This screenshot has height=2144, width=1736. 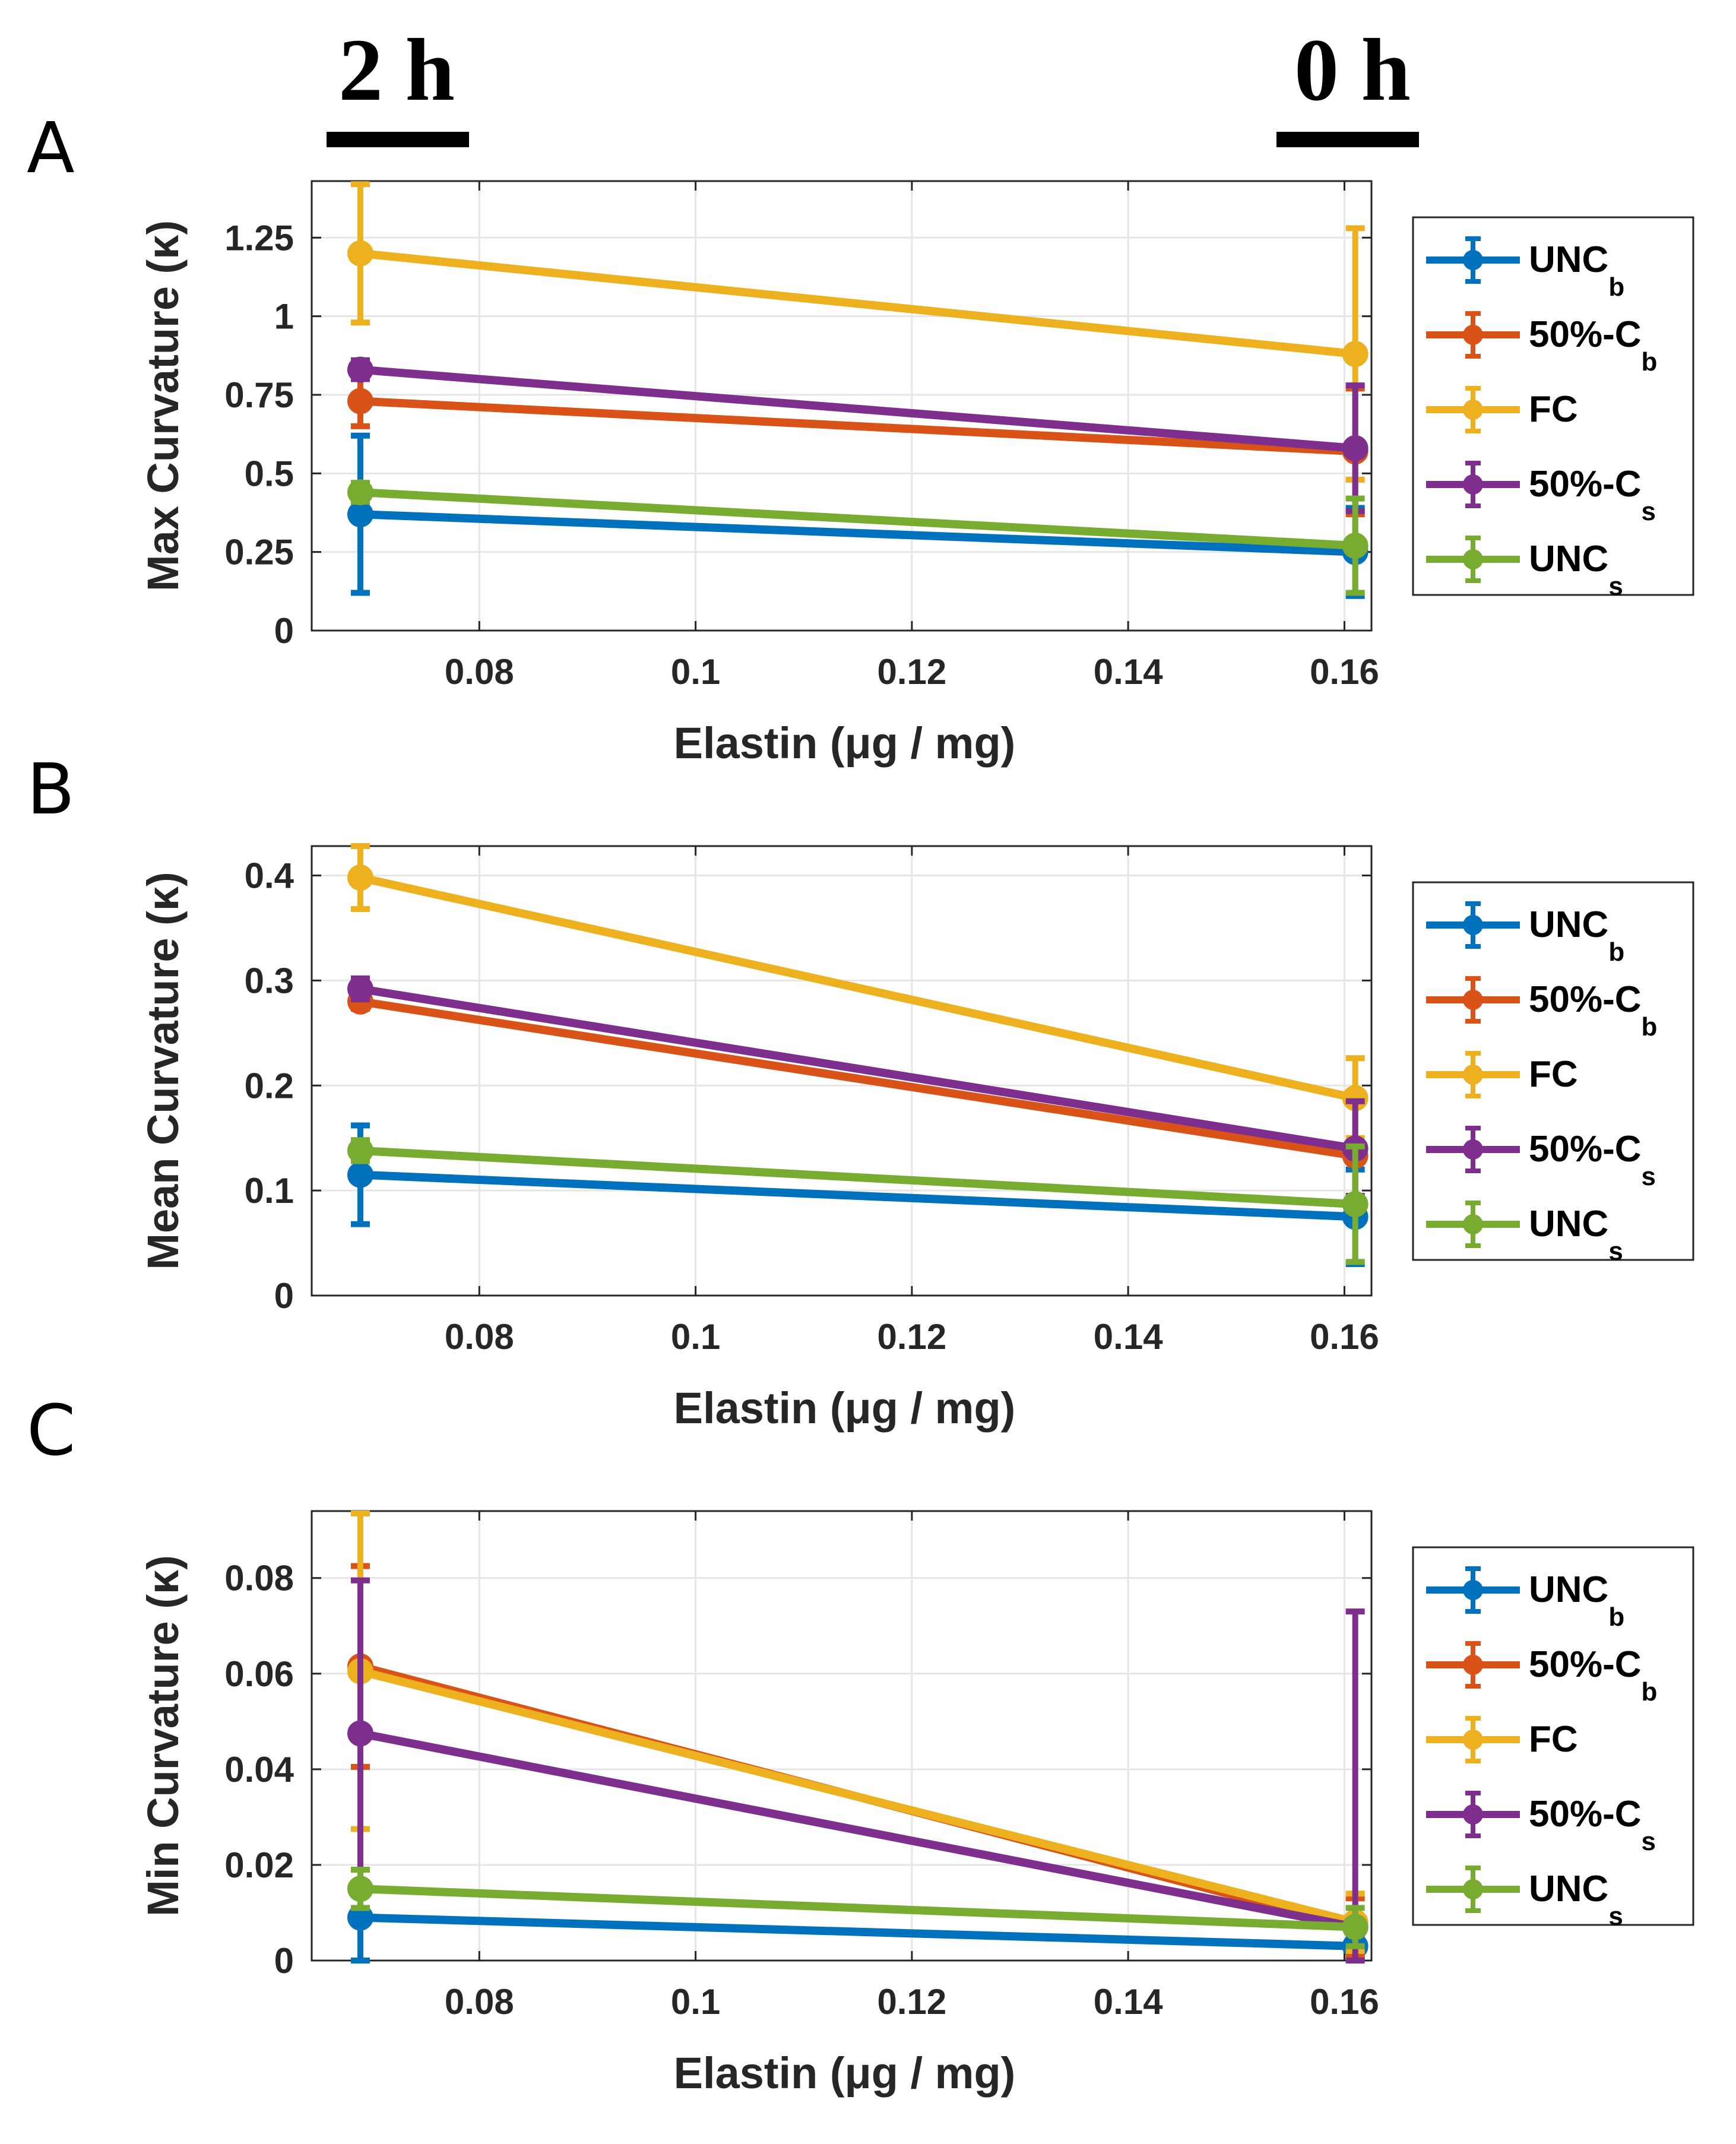 What do you see at coordinates (269, 473) in the screenshot?
I see `y-tick-label: 0.5` at bounding box center [269, 473].